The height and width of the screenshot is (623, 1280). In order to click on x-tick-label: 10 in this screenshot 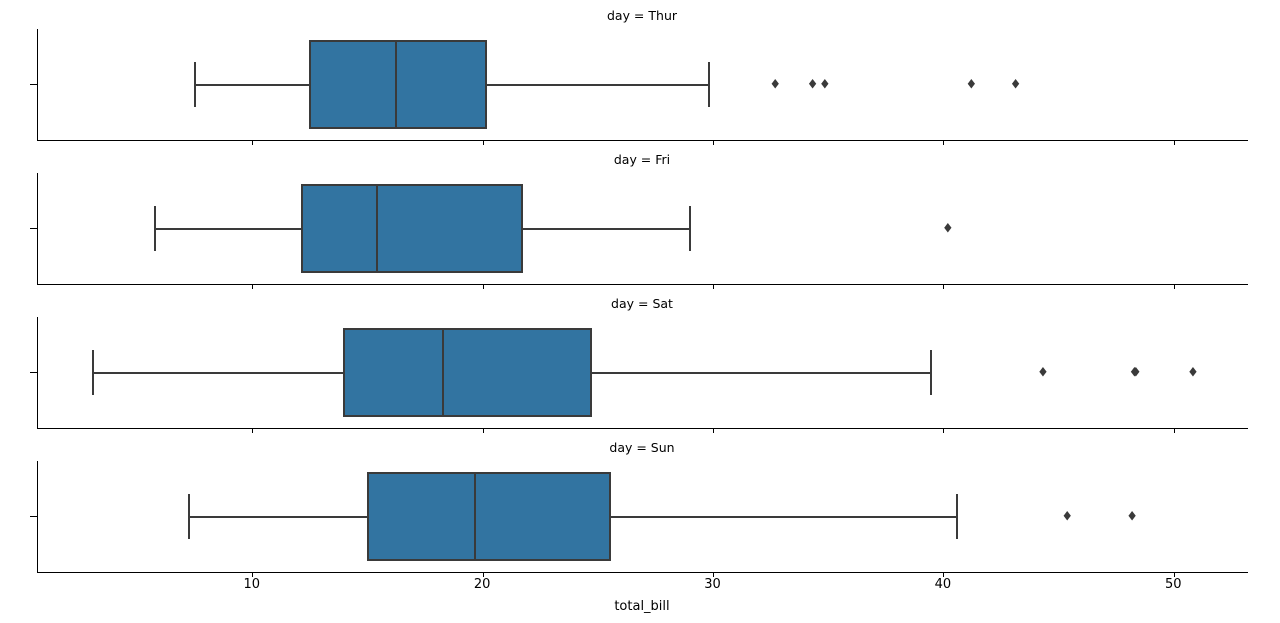, I will do `click(251, 584)`.